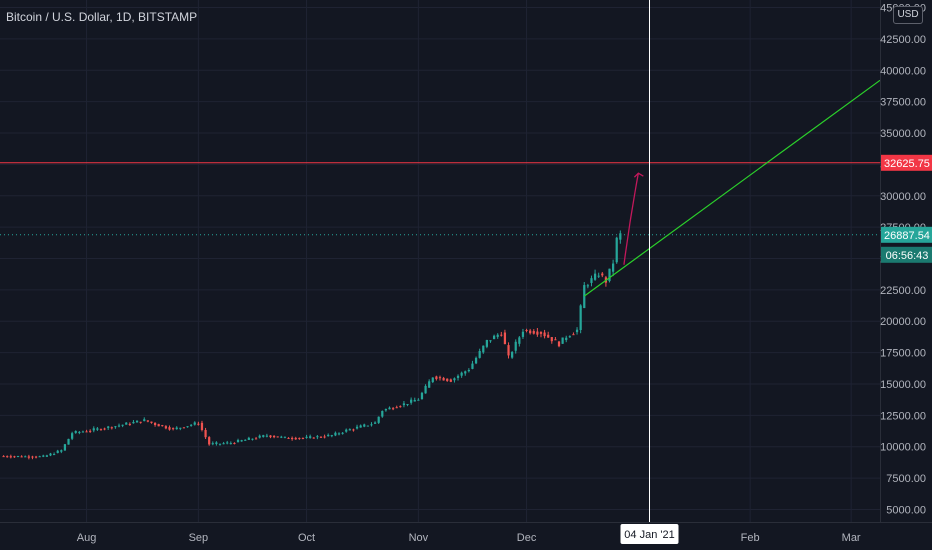 The image size is (932, 550). What do you see at coordinates (903, 385) in the screenshot?
I see `y-tick-label: 15000.00` at bounding box center [903, 385].